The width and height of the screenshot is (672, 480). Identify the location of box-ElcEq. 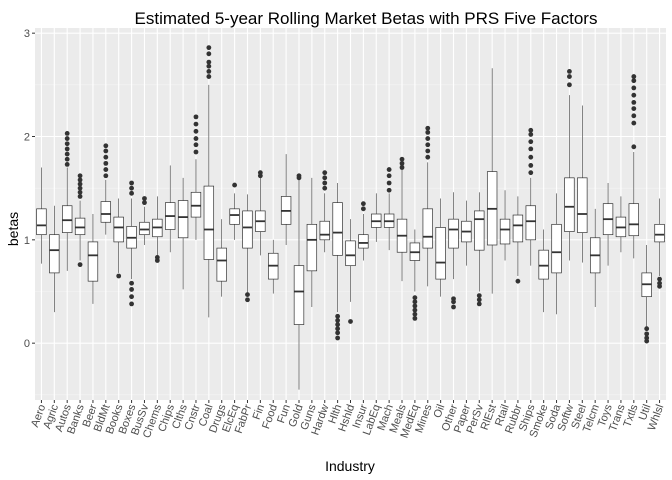
(234, 211).